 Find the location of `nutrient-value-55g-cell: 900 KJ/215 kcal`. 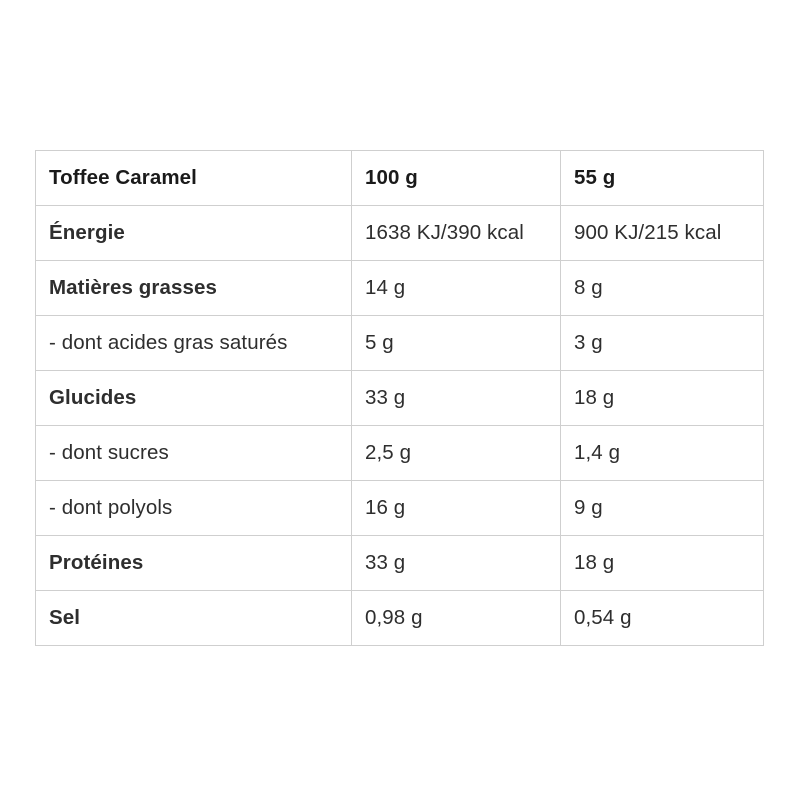

nutrient-value-55g-cell: 900 KJ/215 kcal is located at coordinates (662, 233).